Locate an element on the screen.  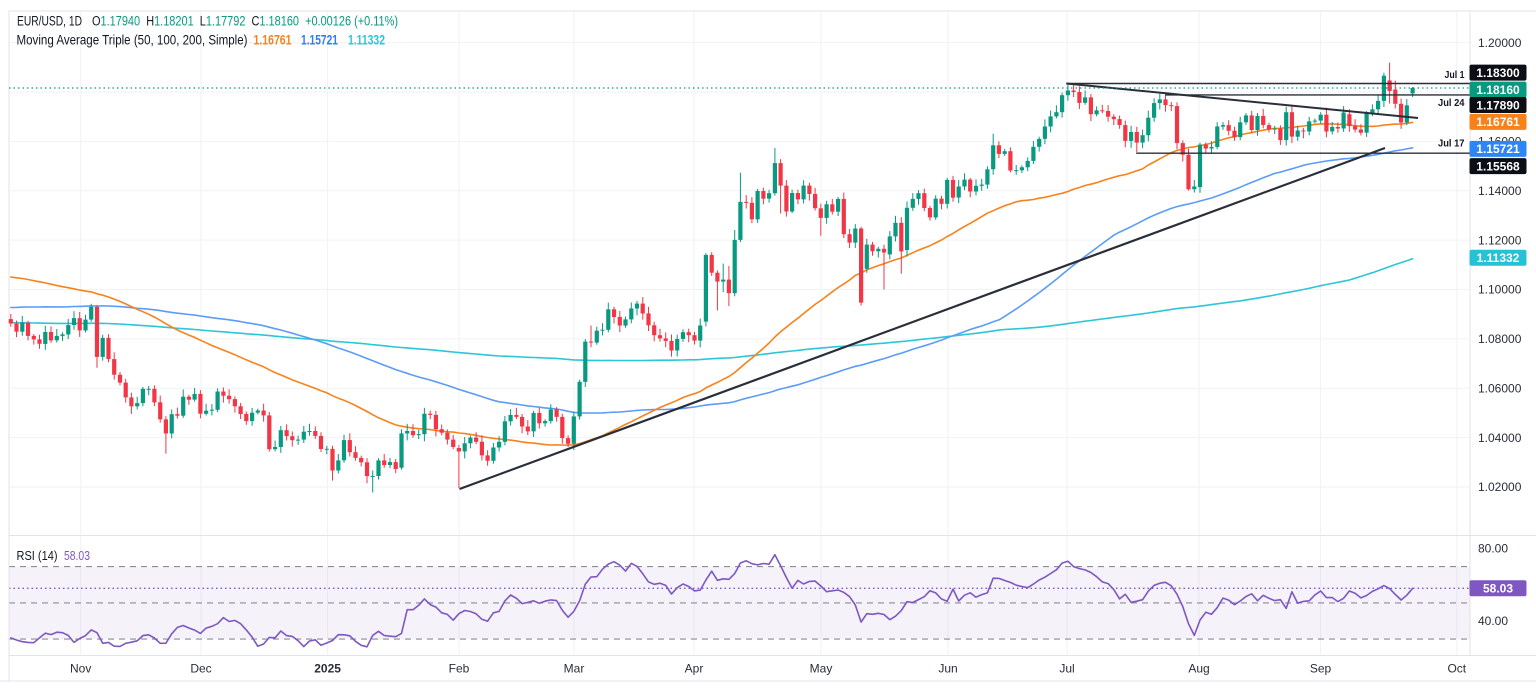
svg-text: 1.20000 is located at coordinates (1500, 43).